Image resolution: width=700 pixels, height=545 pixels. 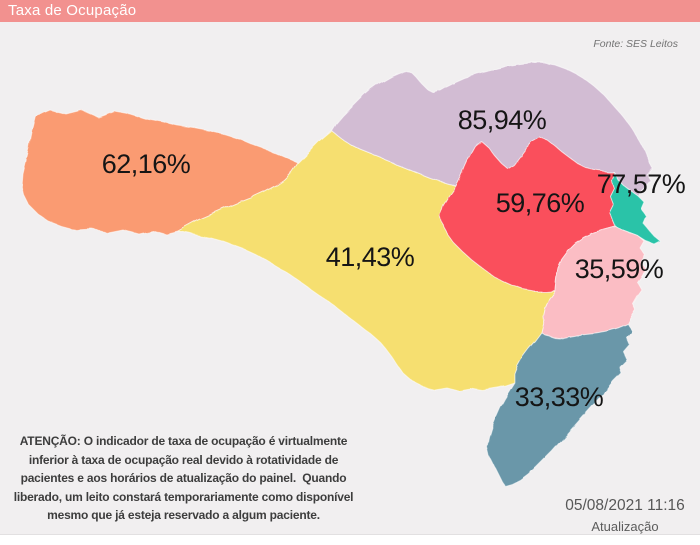 I want to click on value-label-southeast: 35,59%, so click(x=619, y=269).